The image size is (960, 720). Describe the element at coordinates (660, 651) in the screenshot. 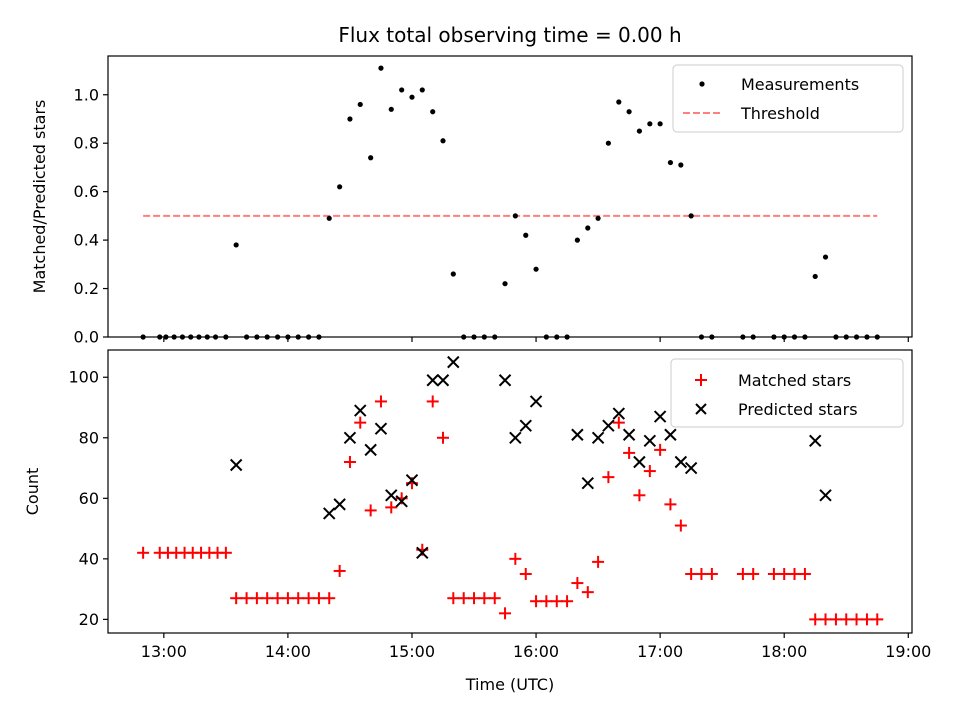

I see `bottom-xtick-label: 17:00` at that location.